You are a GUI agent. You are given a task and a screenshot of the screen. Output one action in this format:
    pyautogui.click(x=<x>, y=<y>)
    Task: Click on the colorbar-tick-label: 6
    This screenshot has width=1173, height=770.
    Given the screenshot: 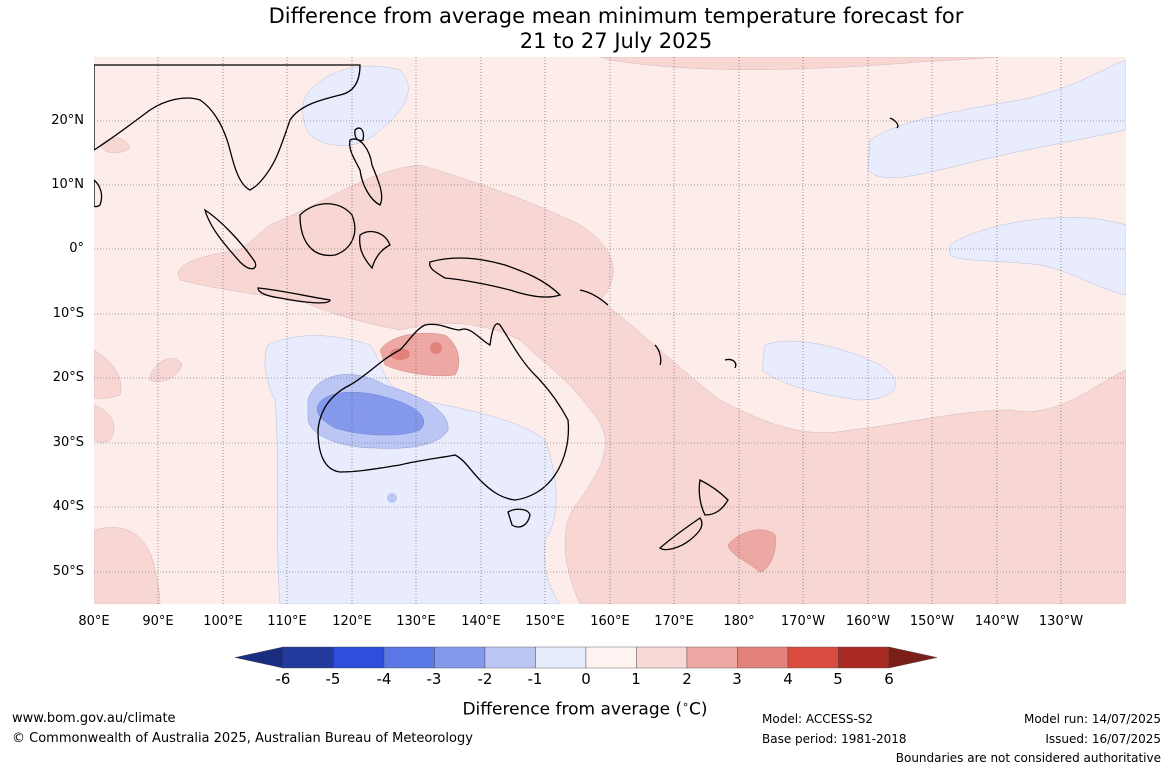 What is the action you would take?
    pyautogui.click(x=889, y=679)
    